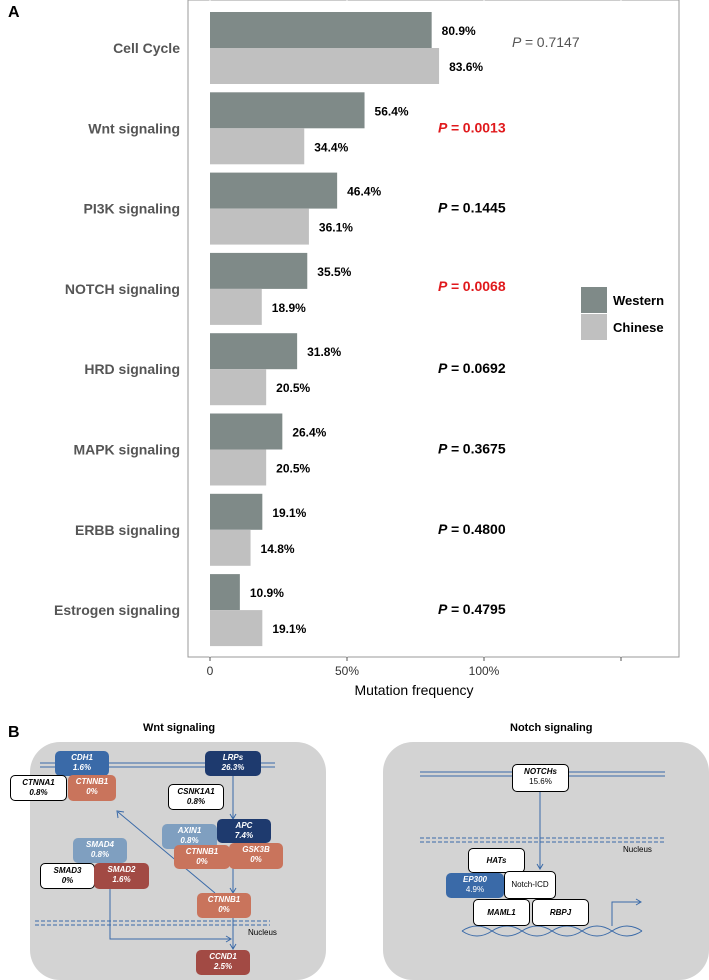  I want to click on legend: Western Chinese, so click(622, 313).